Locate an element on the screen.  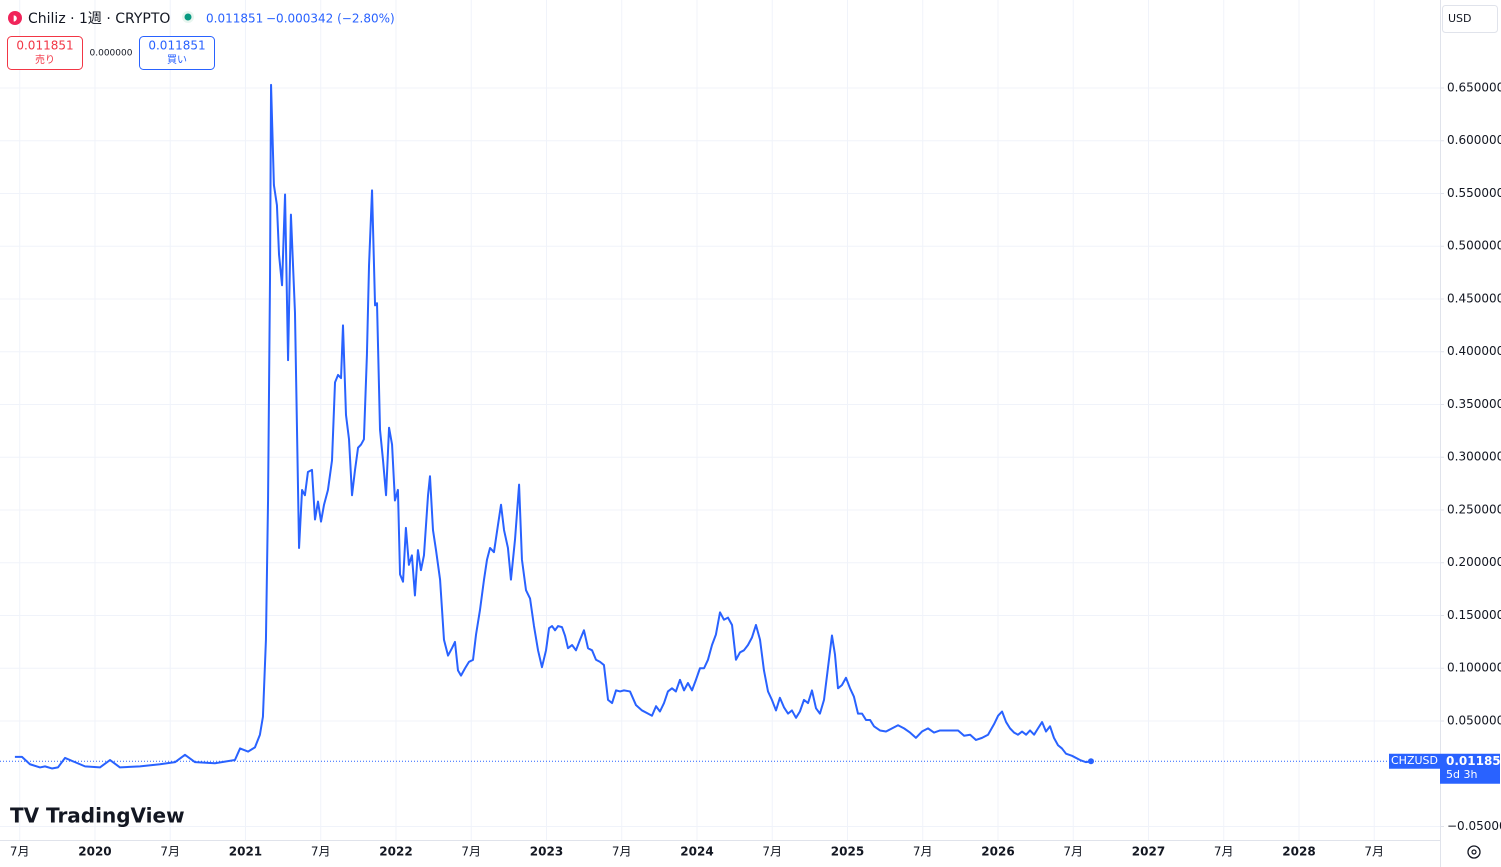
x-tick-label: 2028 is located at coordinates (1298, 852).